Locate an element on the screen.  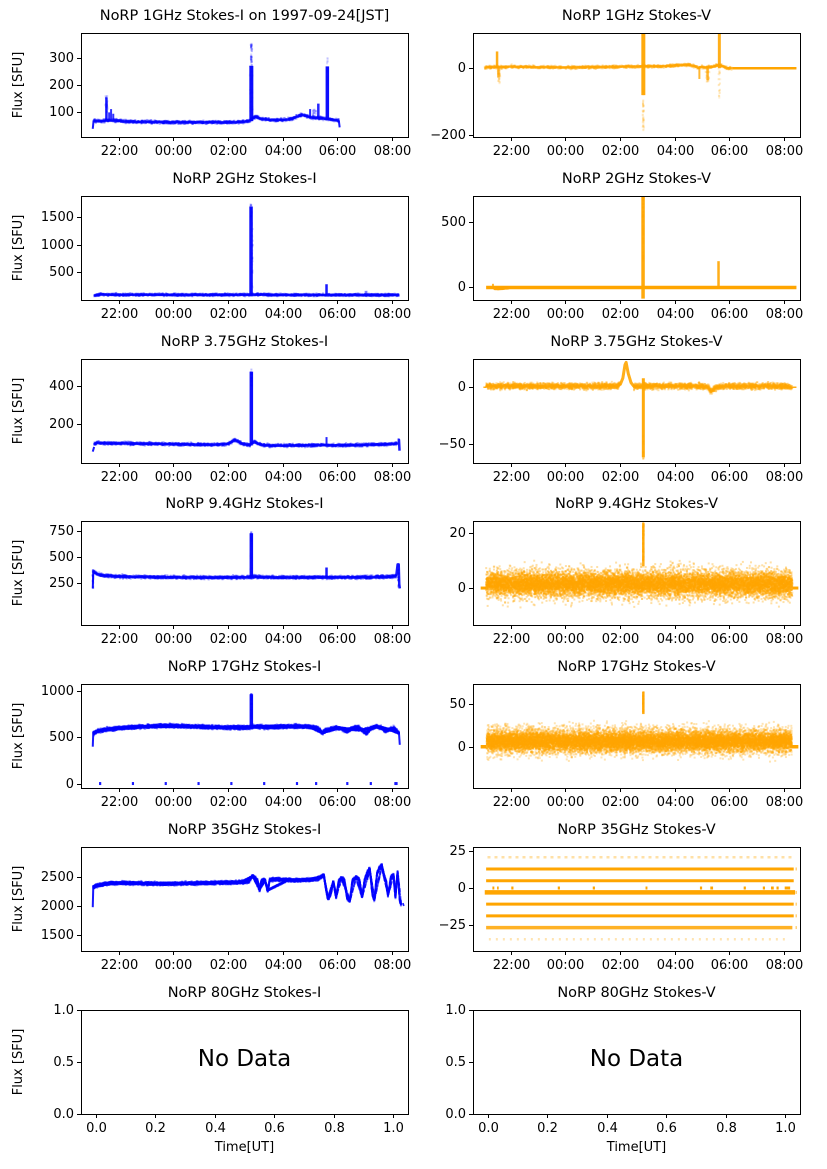
panel-17ghz-stokes-i: NoRP 17GHz Stokes-I Flux [SFU] is located at coordinates (206, 733).